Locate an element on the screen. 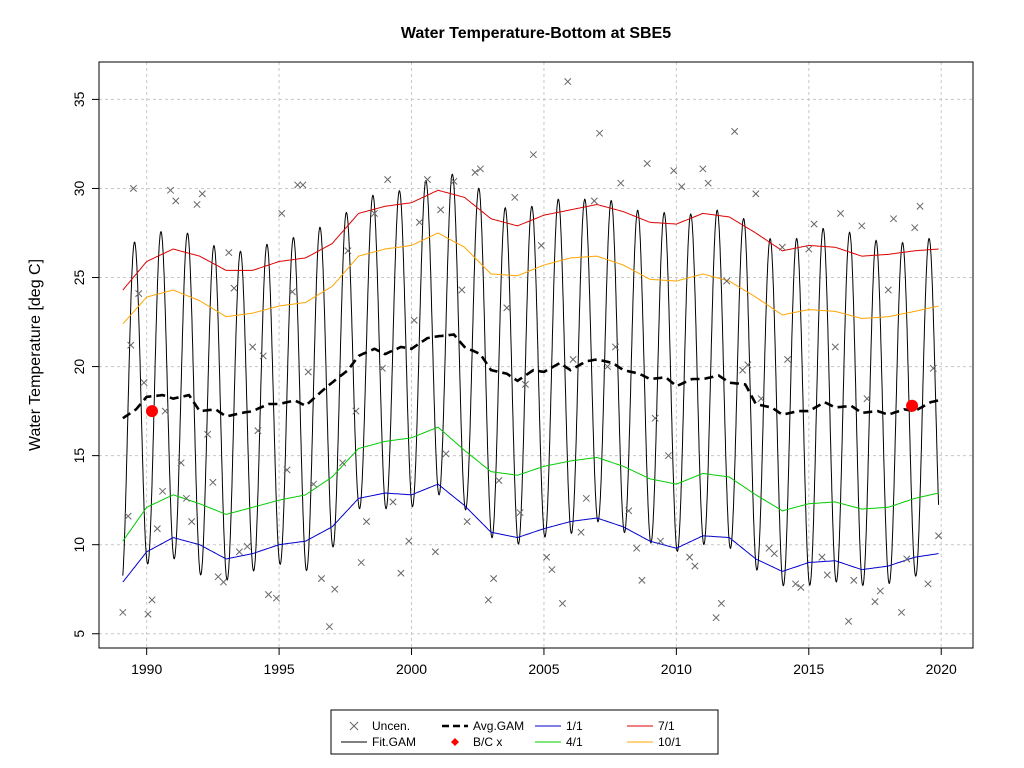 Image resolution: width=1024 pixels, height=768 pixels. y-tick-label: 20 is located at coordinates (79, 367).